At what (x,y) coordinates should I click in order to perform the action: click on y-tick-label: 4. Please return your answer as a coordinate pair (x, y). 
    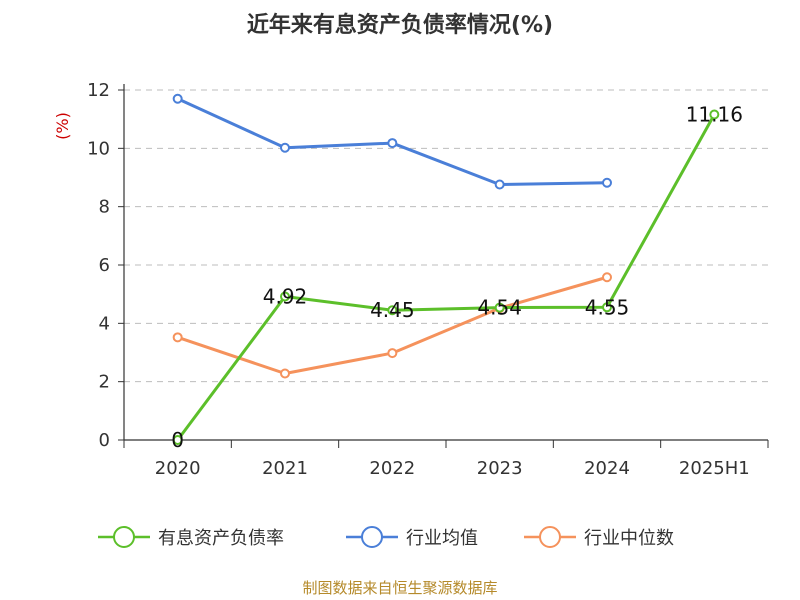
    Looking at the image, I should click on (104, 323).